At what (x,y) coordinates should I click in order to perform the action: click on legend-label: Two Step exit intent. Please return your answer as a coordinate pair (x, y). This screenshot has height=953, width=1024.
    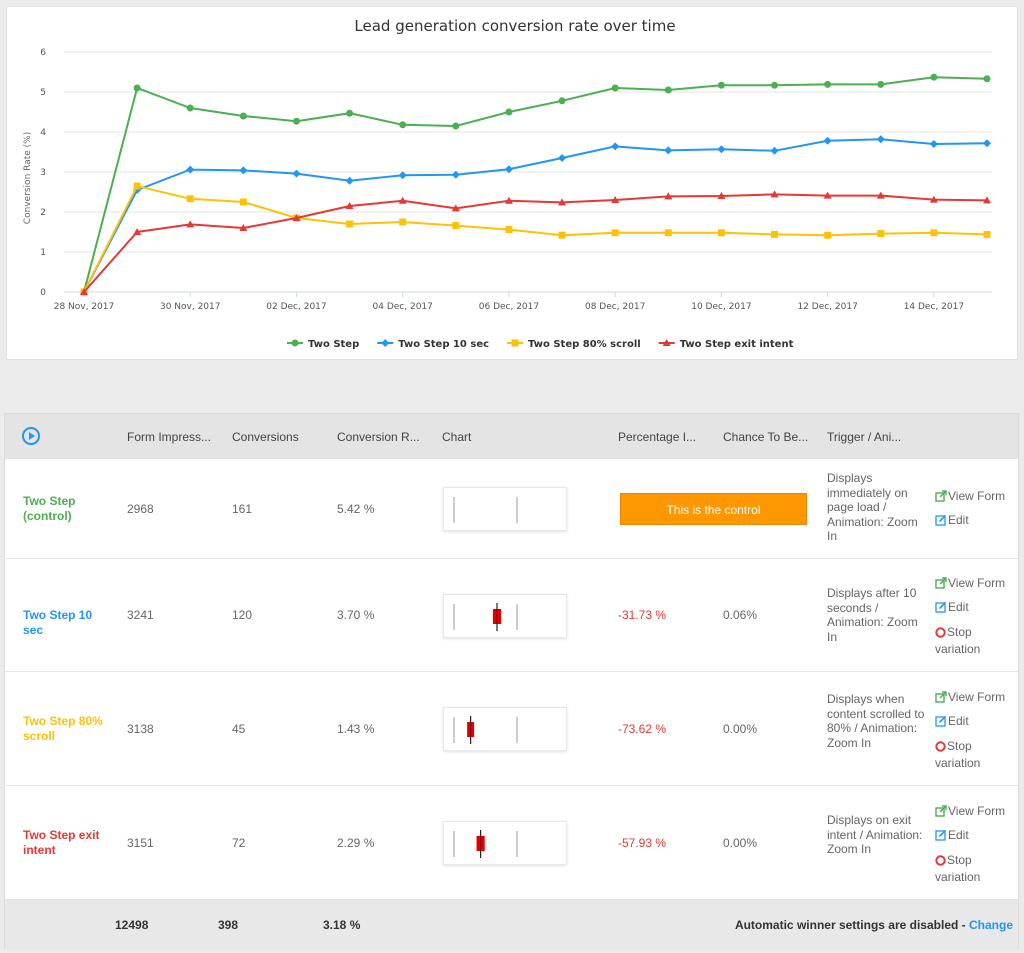
    Looking at the image, I should click on (737, 344).